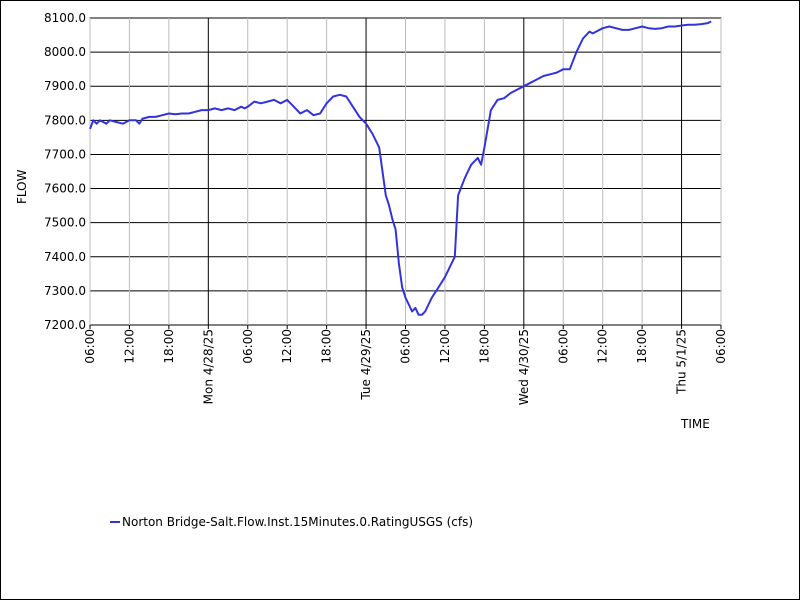 The image size is (800, 600). What do you see at coordinates (695, 424) in the screenshot?
I see `x-axis-title: TIME` at bounding box center [695, 424].